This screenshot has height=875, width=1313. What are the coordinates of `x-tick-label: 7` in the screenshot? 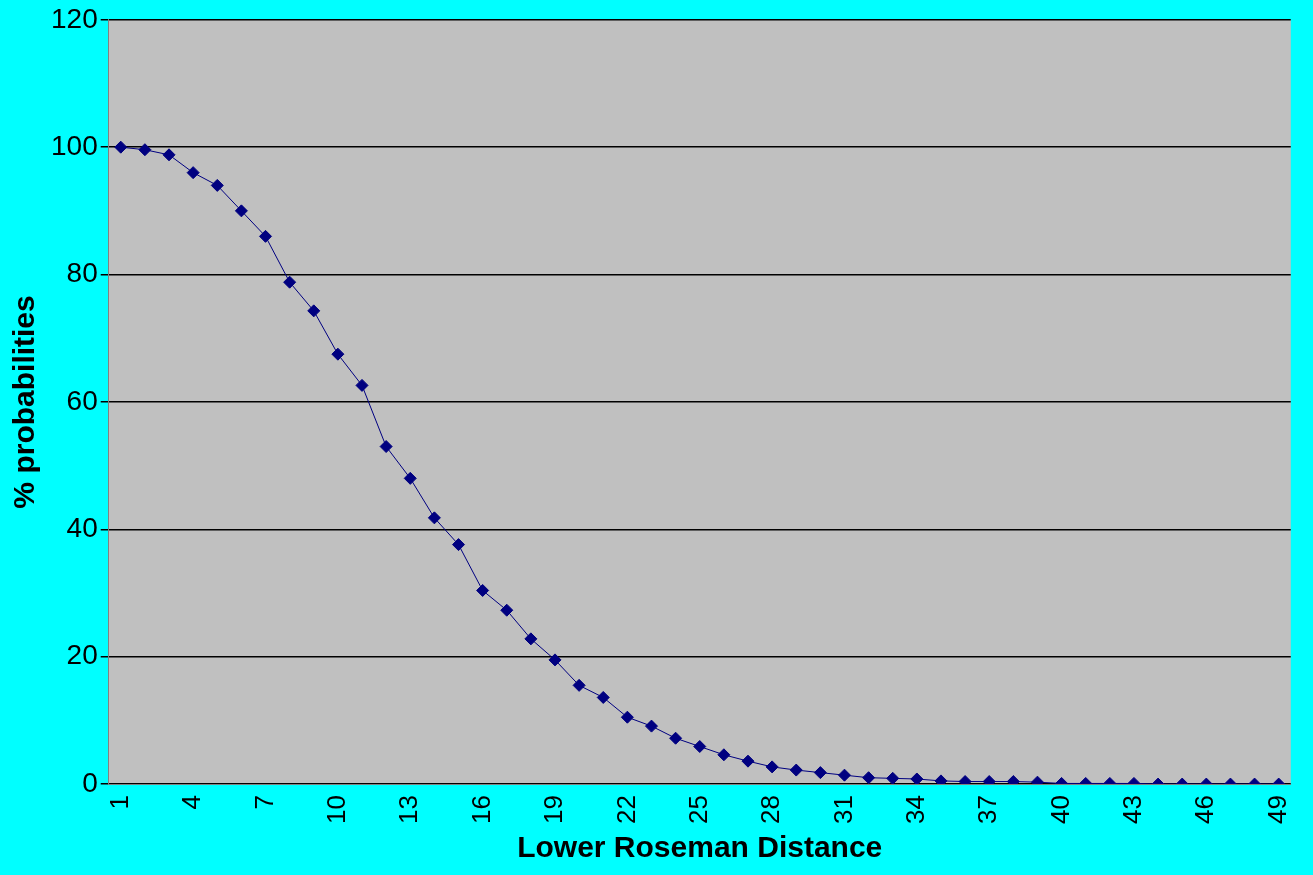 It's located at (263, 802).